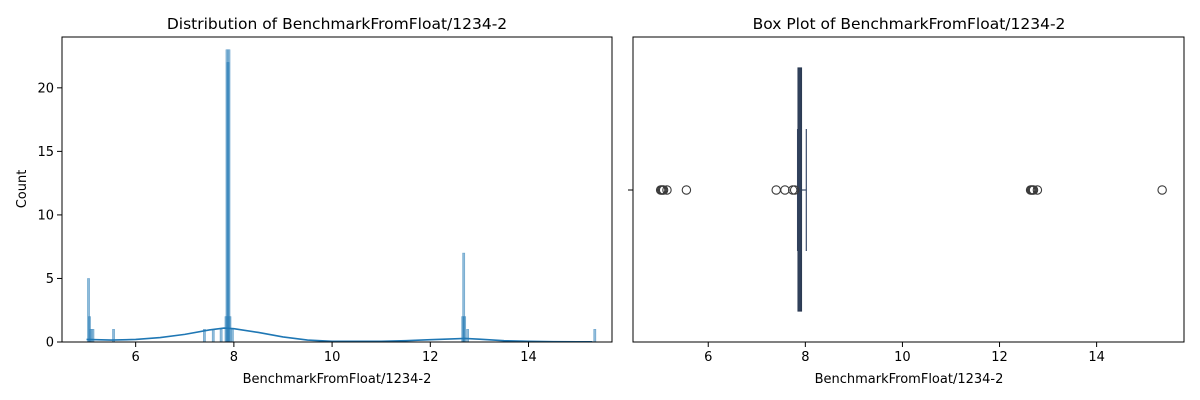  Describe the element at coordinates (909, 24) in the screenshot. I see `boxplot-title: Box Plot of BenchmarkFromFloat/1234-2` at that location.